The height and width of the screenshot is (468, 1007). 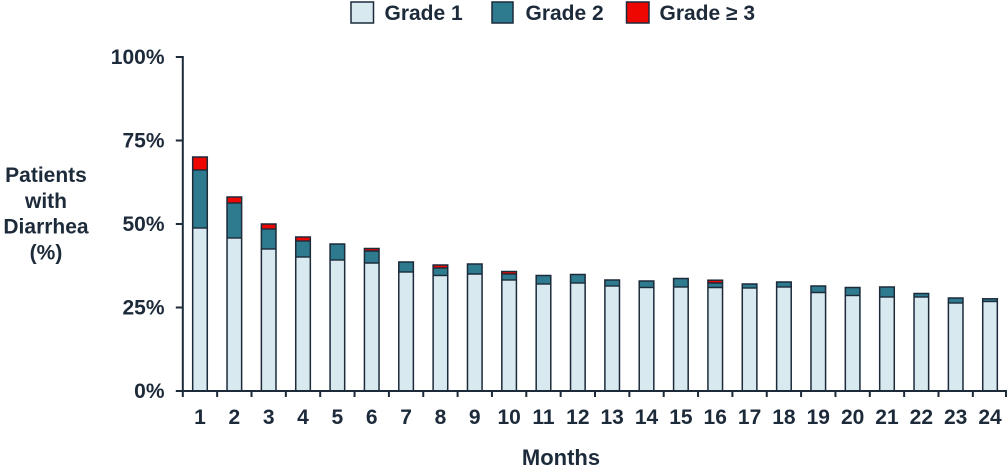 I want to click on svg-text: 22, so click(x=921, y=417).